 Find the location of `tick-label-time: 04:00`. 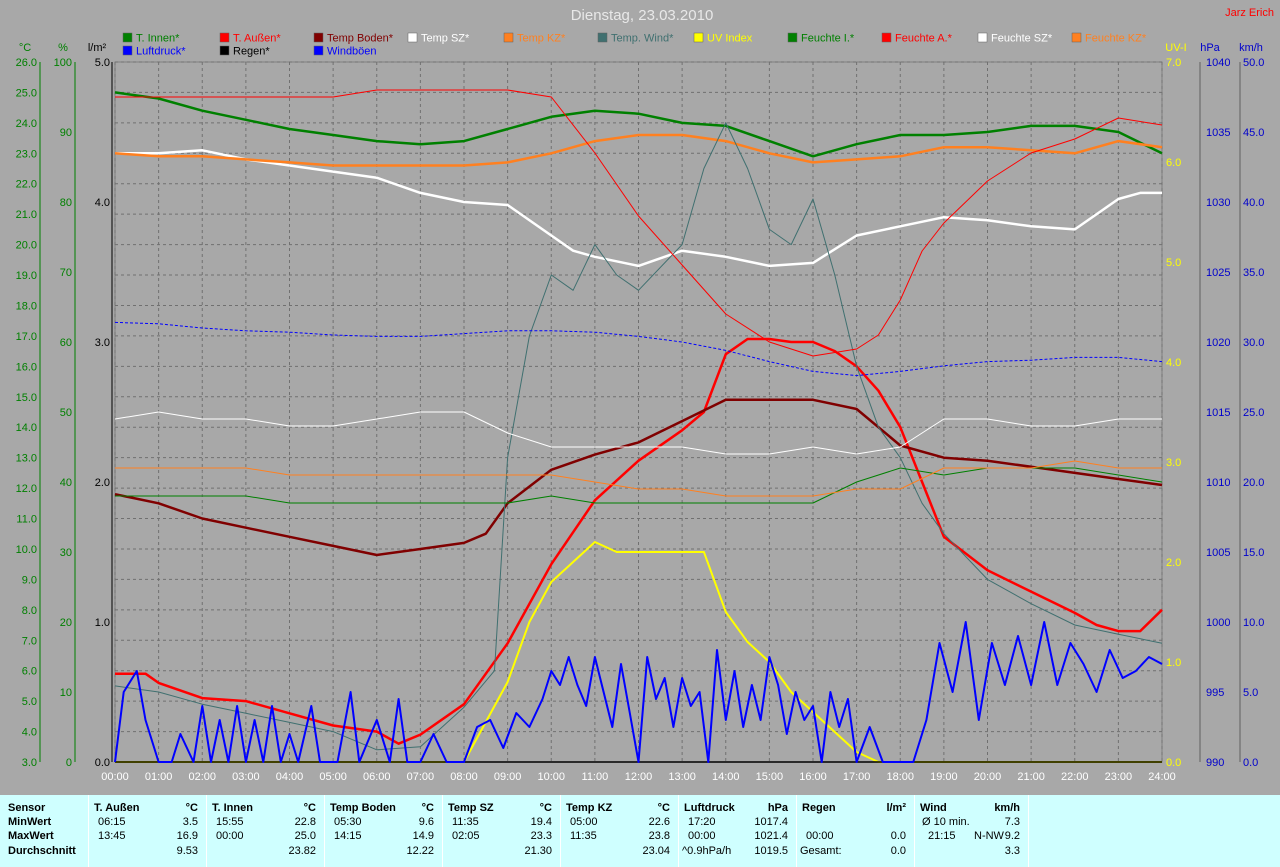

tick-label-time: 04:00 is located at coordinates (290, 777).